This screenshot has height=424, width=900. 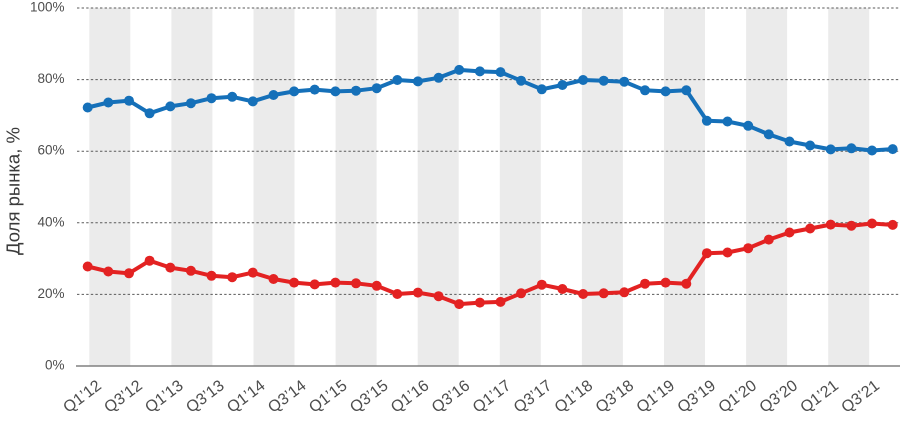 I want to click on svg-text: 60%, so click(x=50, y=150).